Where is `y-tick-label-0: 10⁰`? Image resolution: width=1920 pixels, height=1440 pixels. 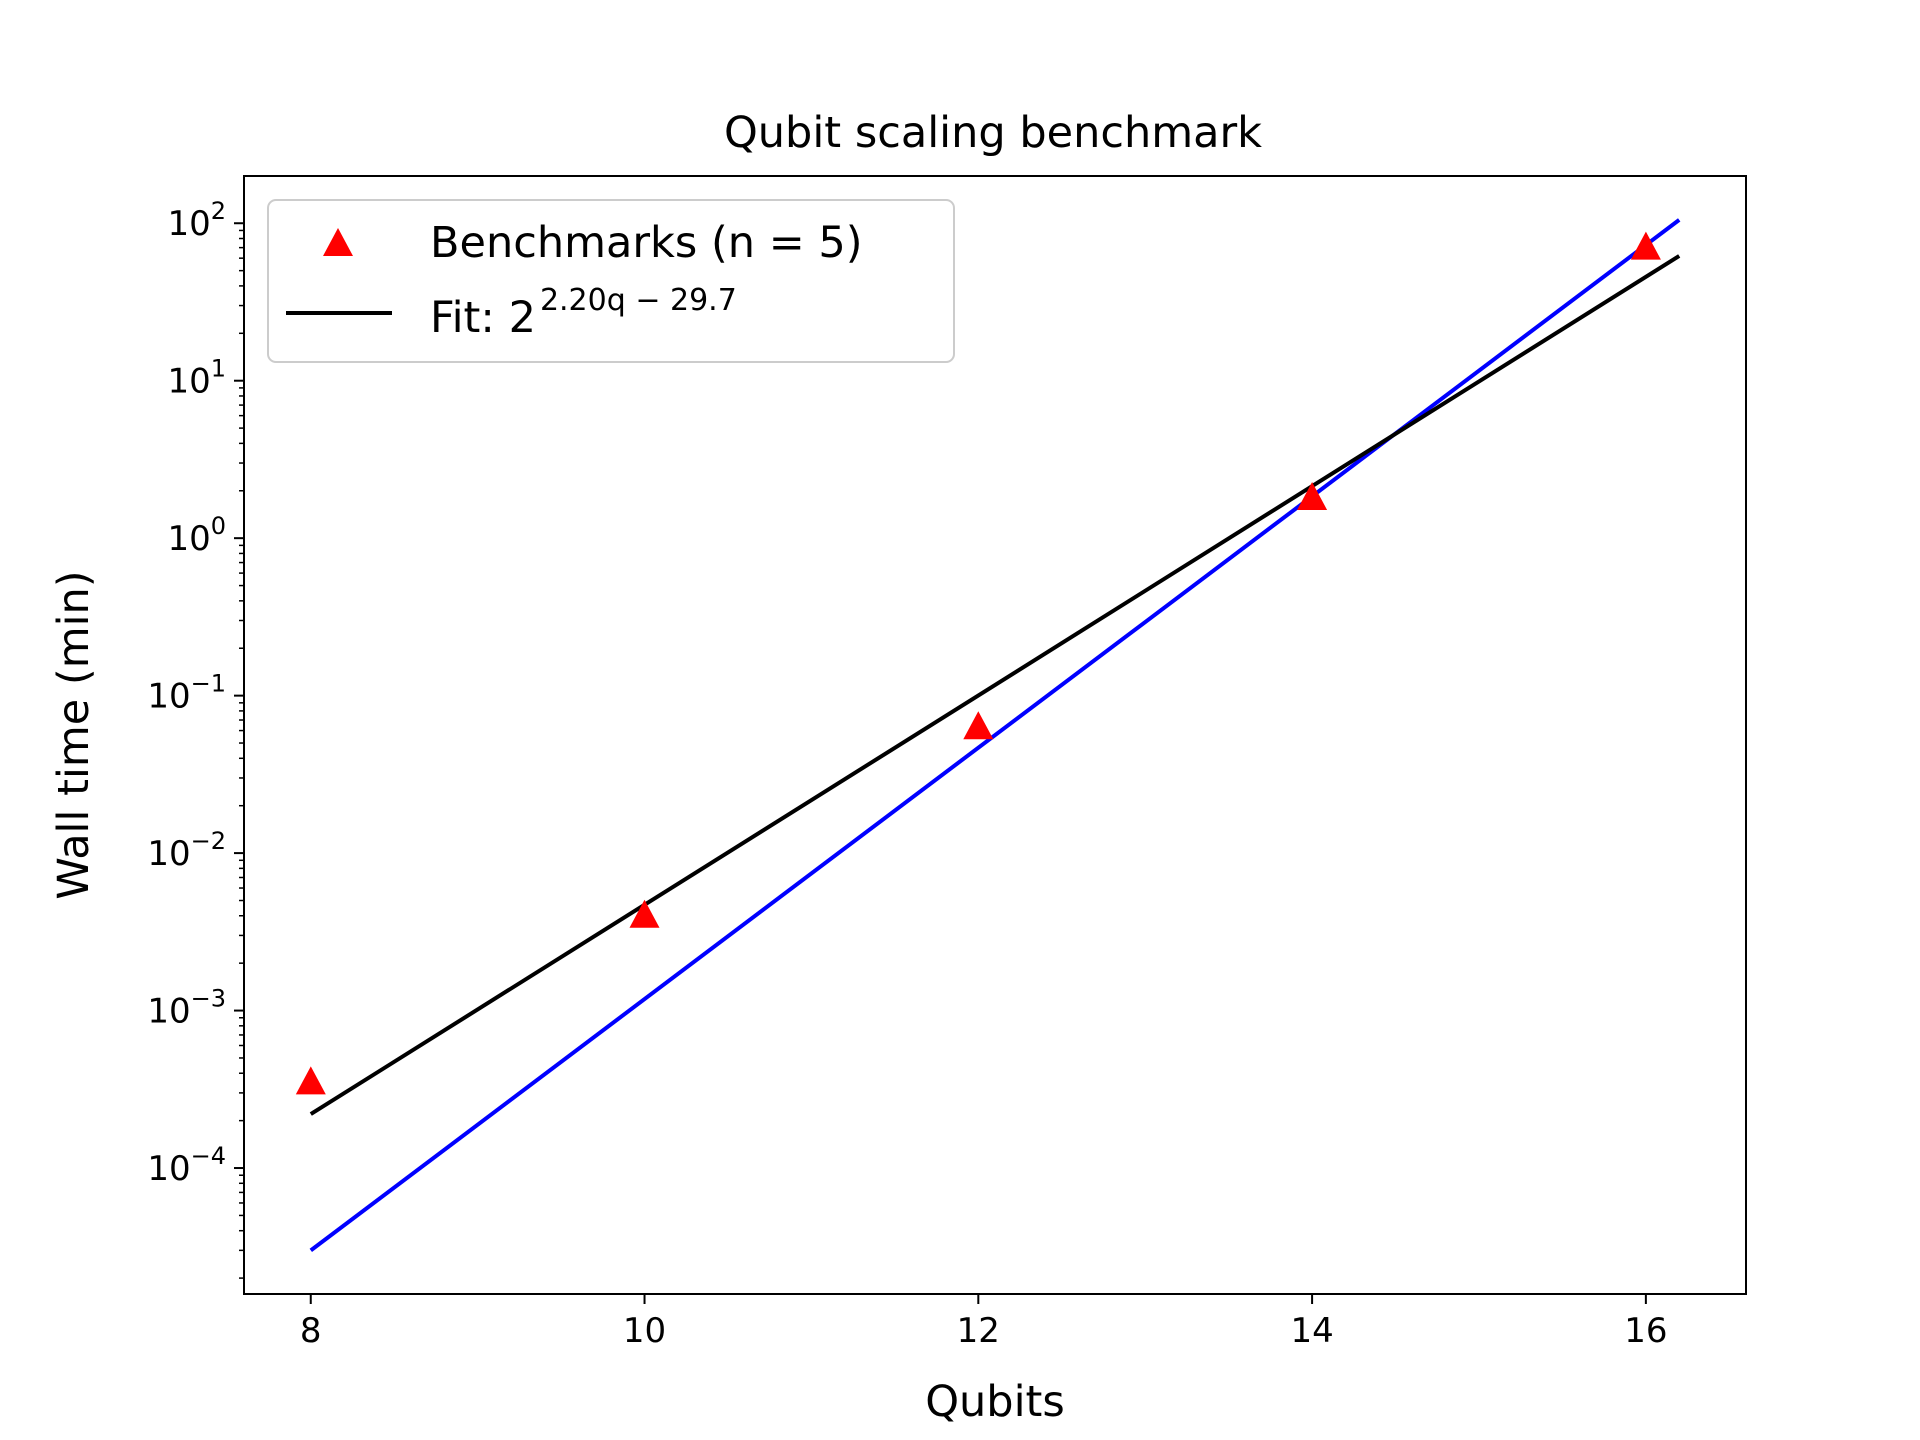 y-tick-label-0: 10⁰ is located at coordinates (196, 535).